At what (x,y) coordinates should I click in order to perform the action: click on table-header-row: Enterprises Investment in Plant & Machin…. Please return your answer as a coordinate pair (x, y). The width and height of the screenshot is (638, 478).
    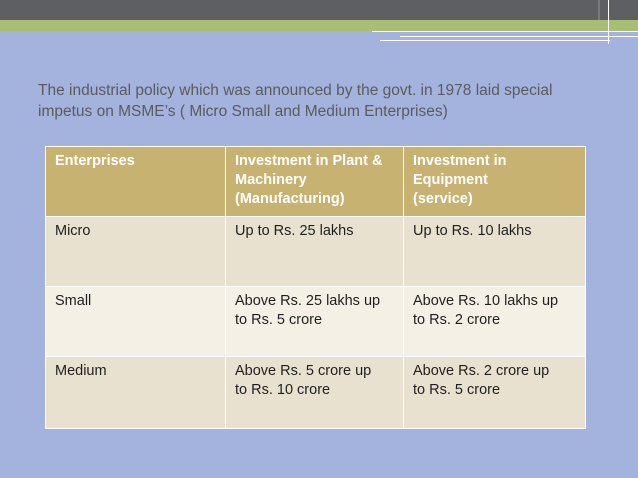
    Looking at the image, I should click on (315, 181).